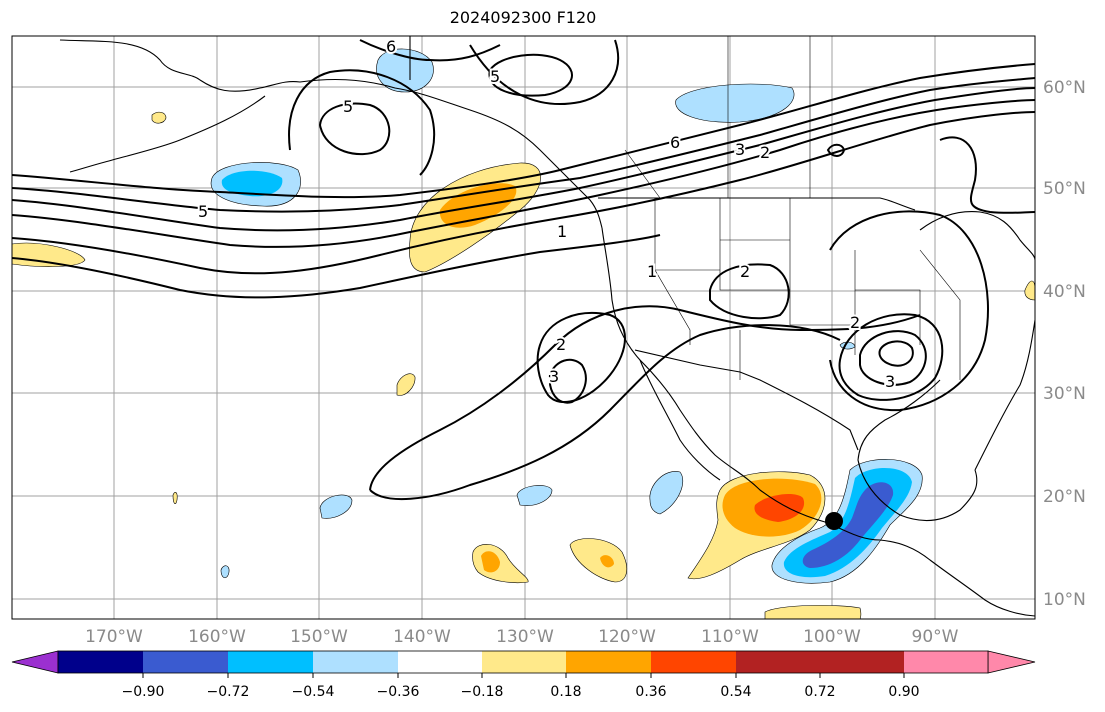 The width and height of the screenshot is (1105, 712). I want to click on contour-ring-2-interior, so click(749, 291).